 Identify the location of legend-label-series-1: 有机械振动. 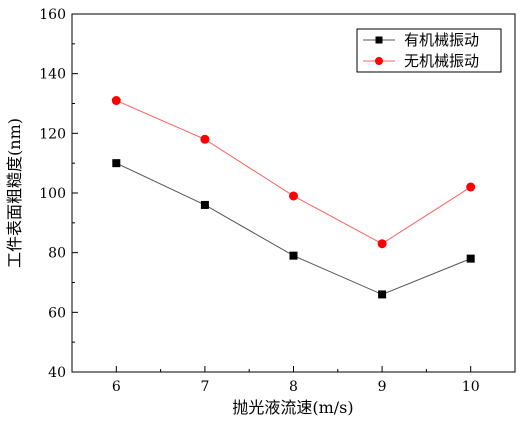
(441, 40).